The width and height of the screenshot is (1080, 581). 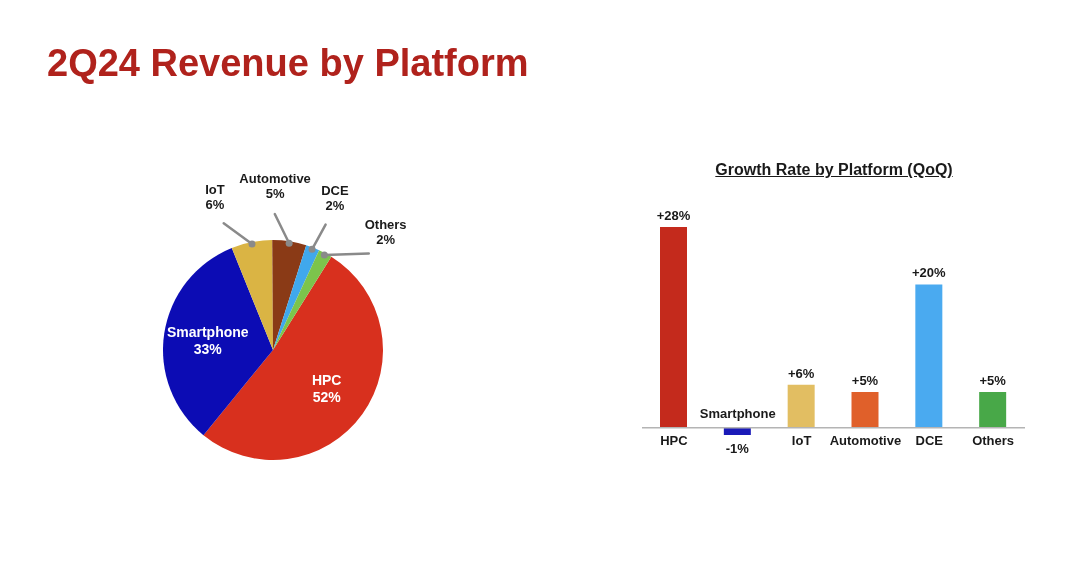 What do you see at coordinates (673, 215) in the screenshot?
I see `data-label: +28%` at bounding box center [673, 215].